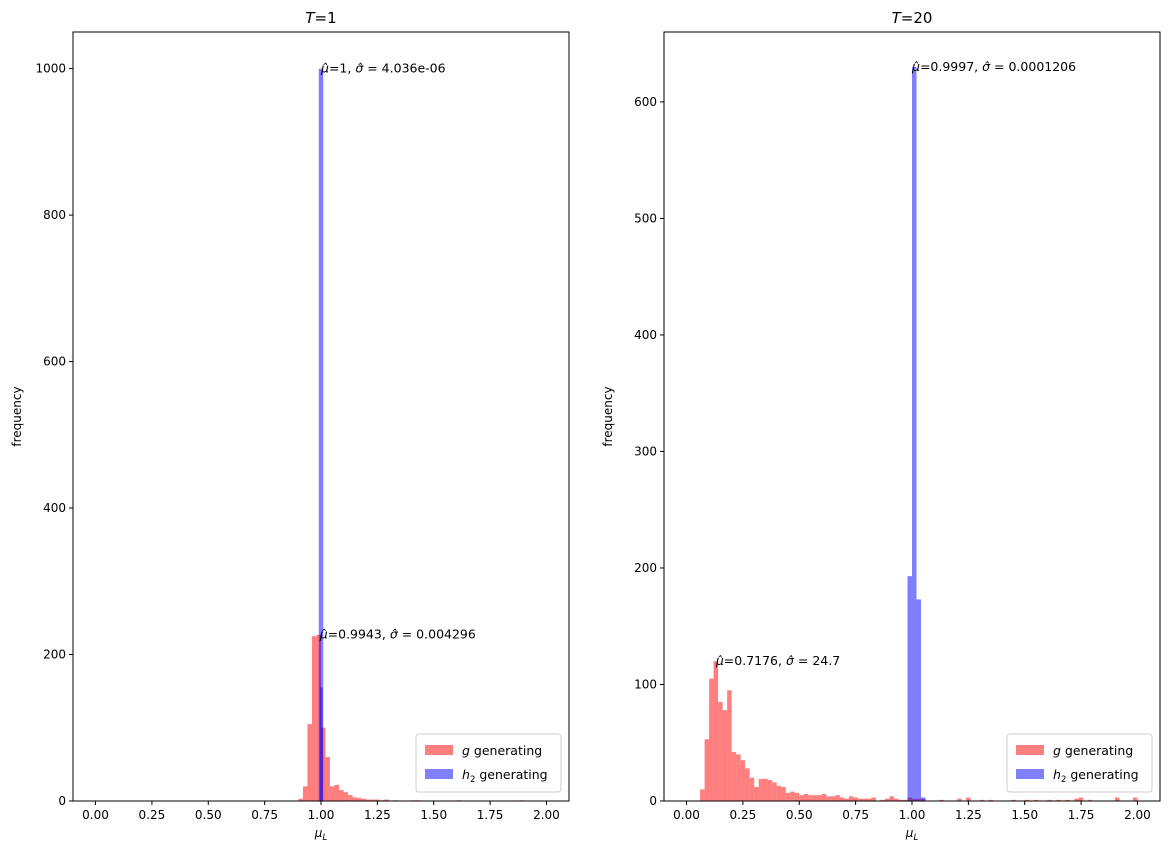 The width and height of the screenshot is (1169, 855). I want to click on y-tick-label: 200, so click(54, 655).